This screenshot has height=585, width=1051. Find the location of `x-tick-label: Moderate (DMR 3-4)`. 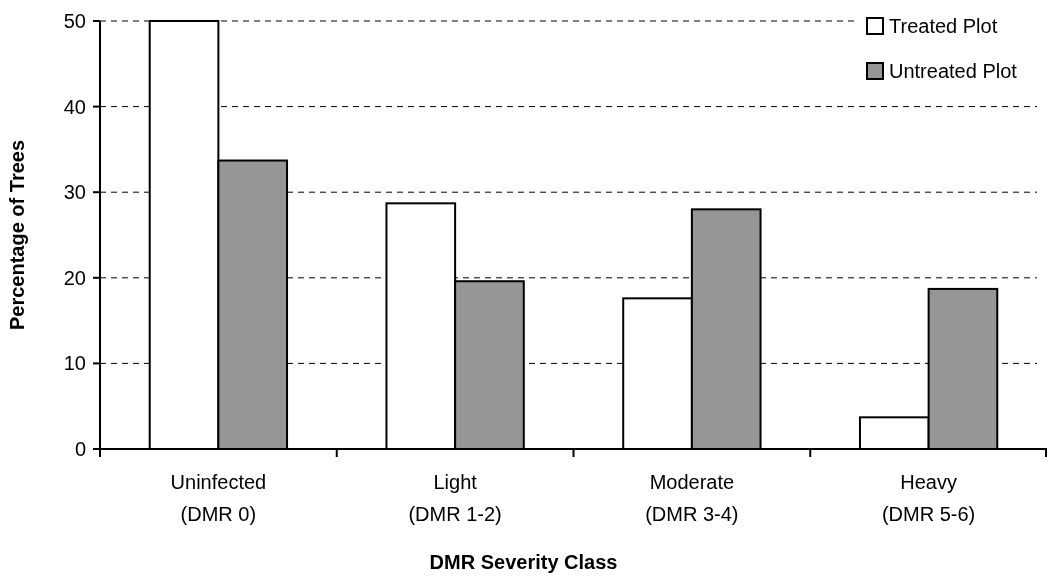

x-tick-label: Moderate (DMR 3-4) is located at coordinates (692, 498).